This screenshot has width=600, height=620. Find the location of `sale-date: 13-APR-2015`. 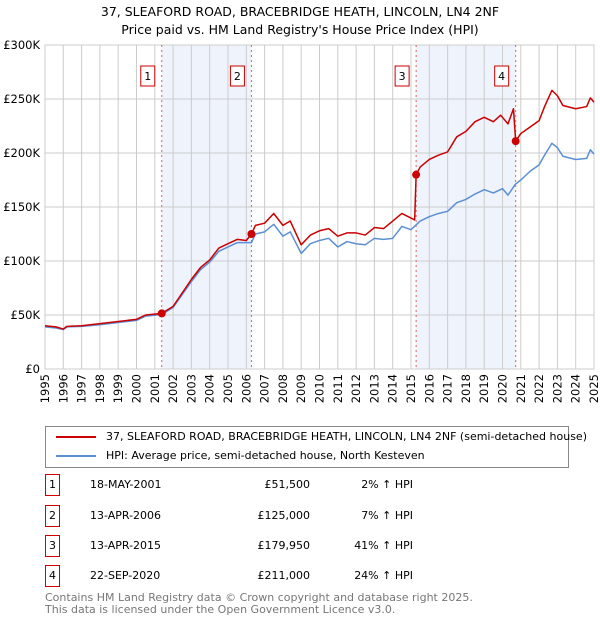

sale-date: 13-APR-2015 is located at coordinates (126, 545).